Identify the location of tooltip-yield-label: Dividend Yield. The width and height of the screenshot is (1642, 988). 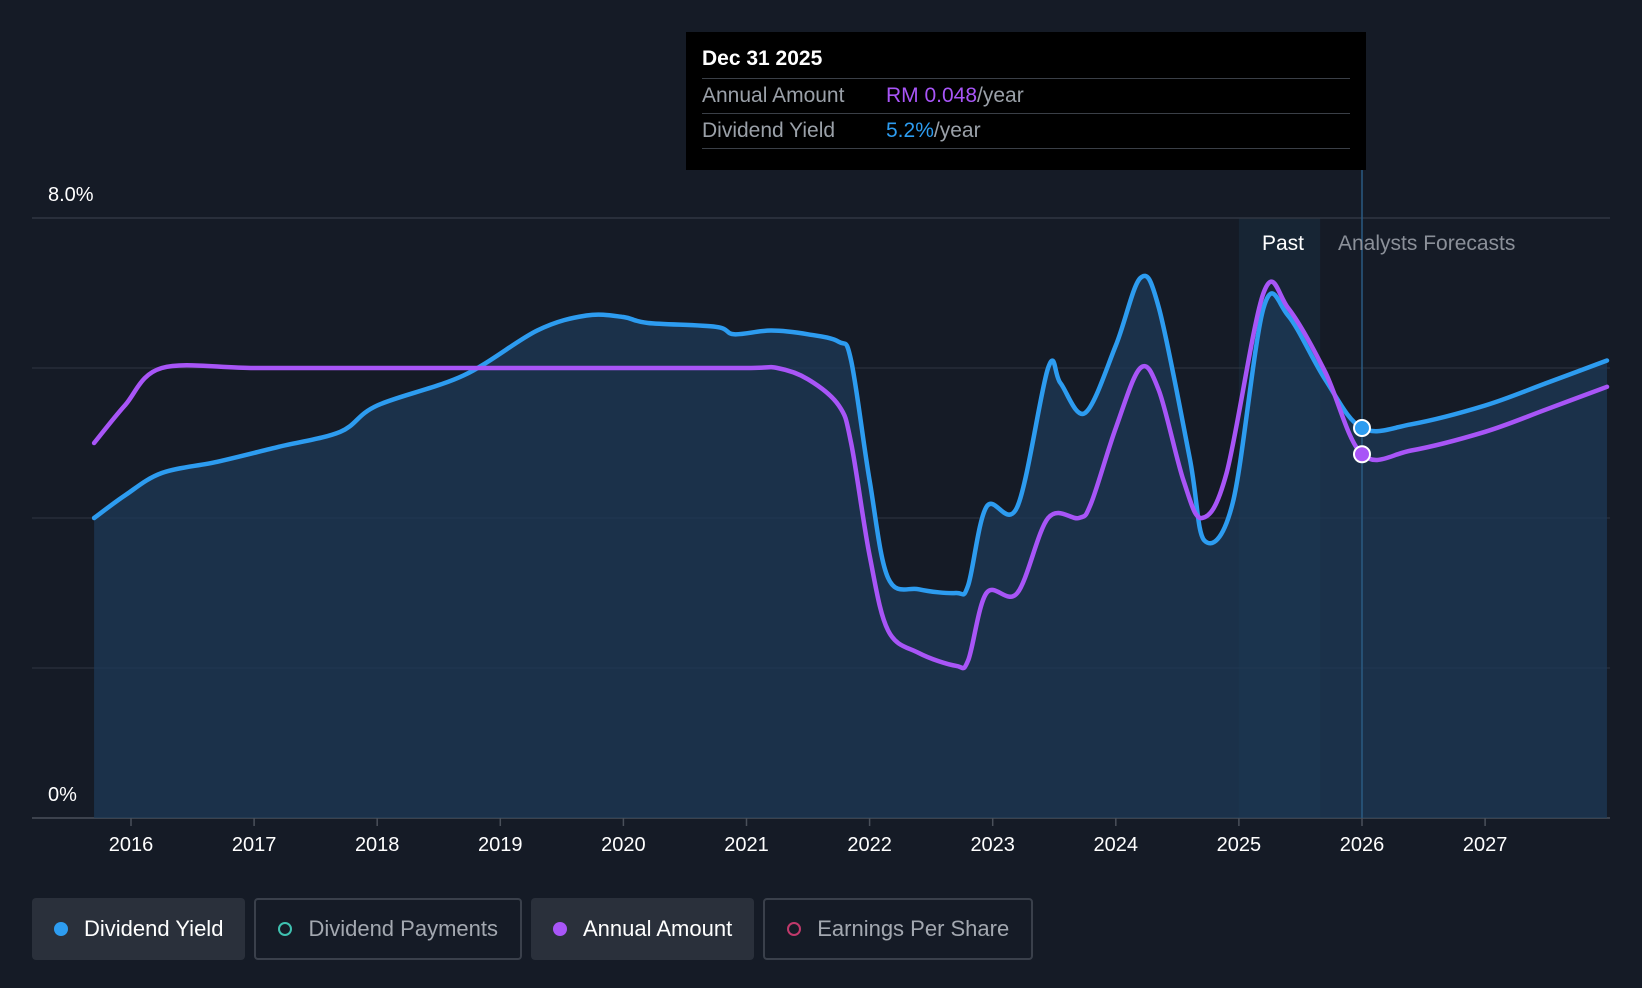
(769, 130).